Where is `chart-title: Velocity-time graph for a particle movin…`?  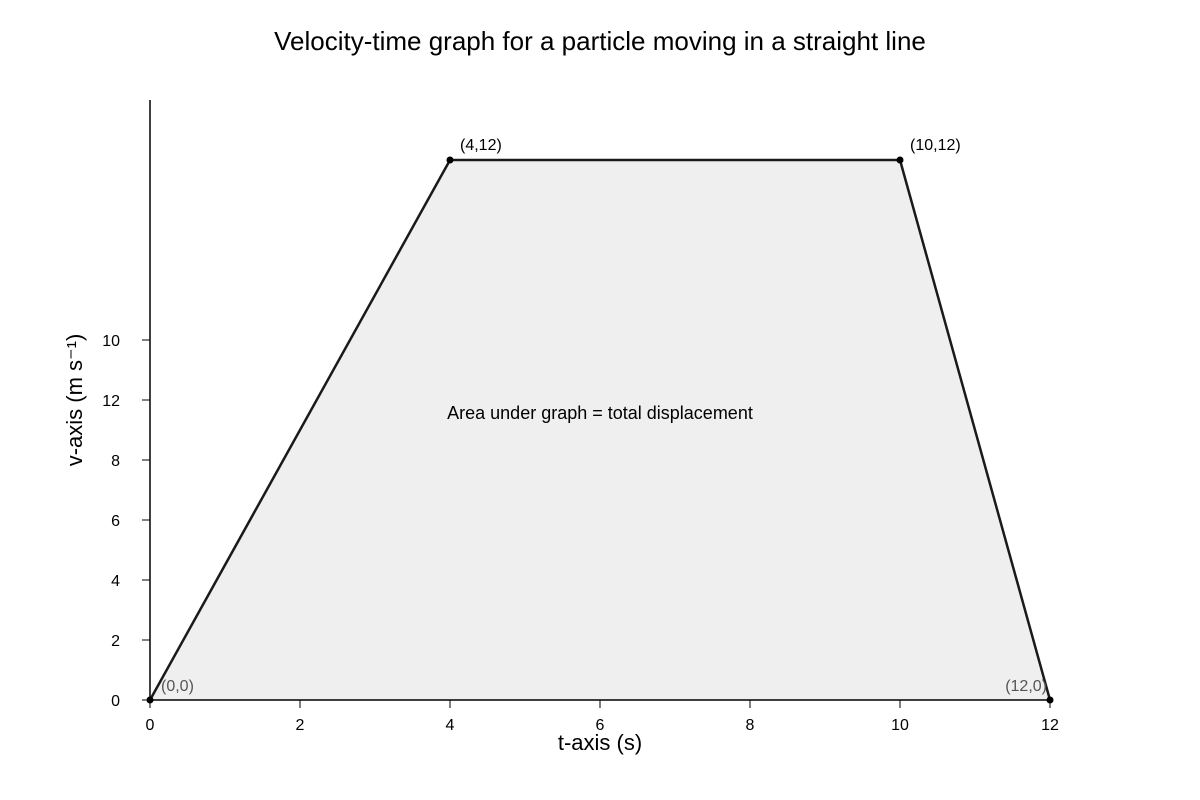 chart-title: Velocity-time graph for a particle movin… is located at coordinates (600, 41).